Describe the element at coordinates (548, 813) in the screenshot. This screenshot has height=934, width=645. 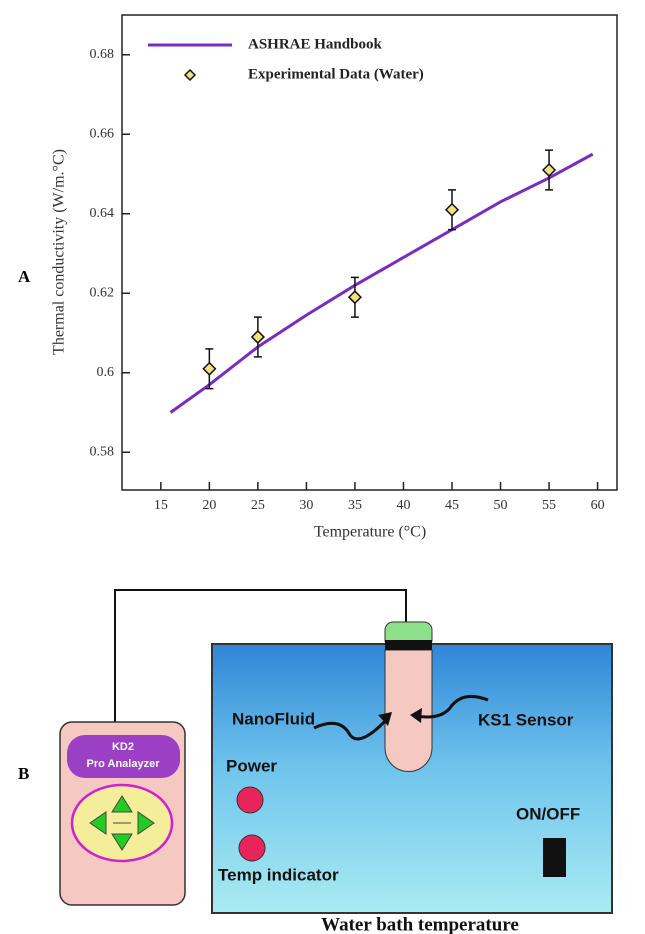
I see `switch-label: ON/OFF` at that location.